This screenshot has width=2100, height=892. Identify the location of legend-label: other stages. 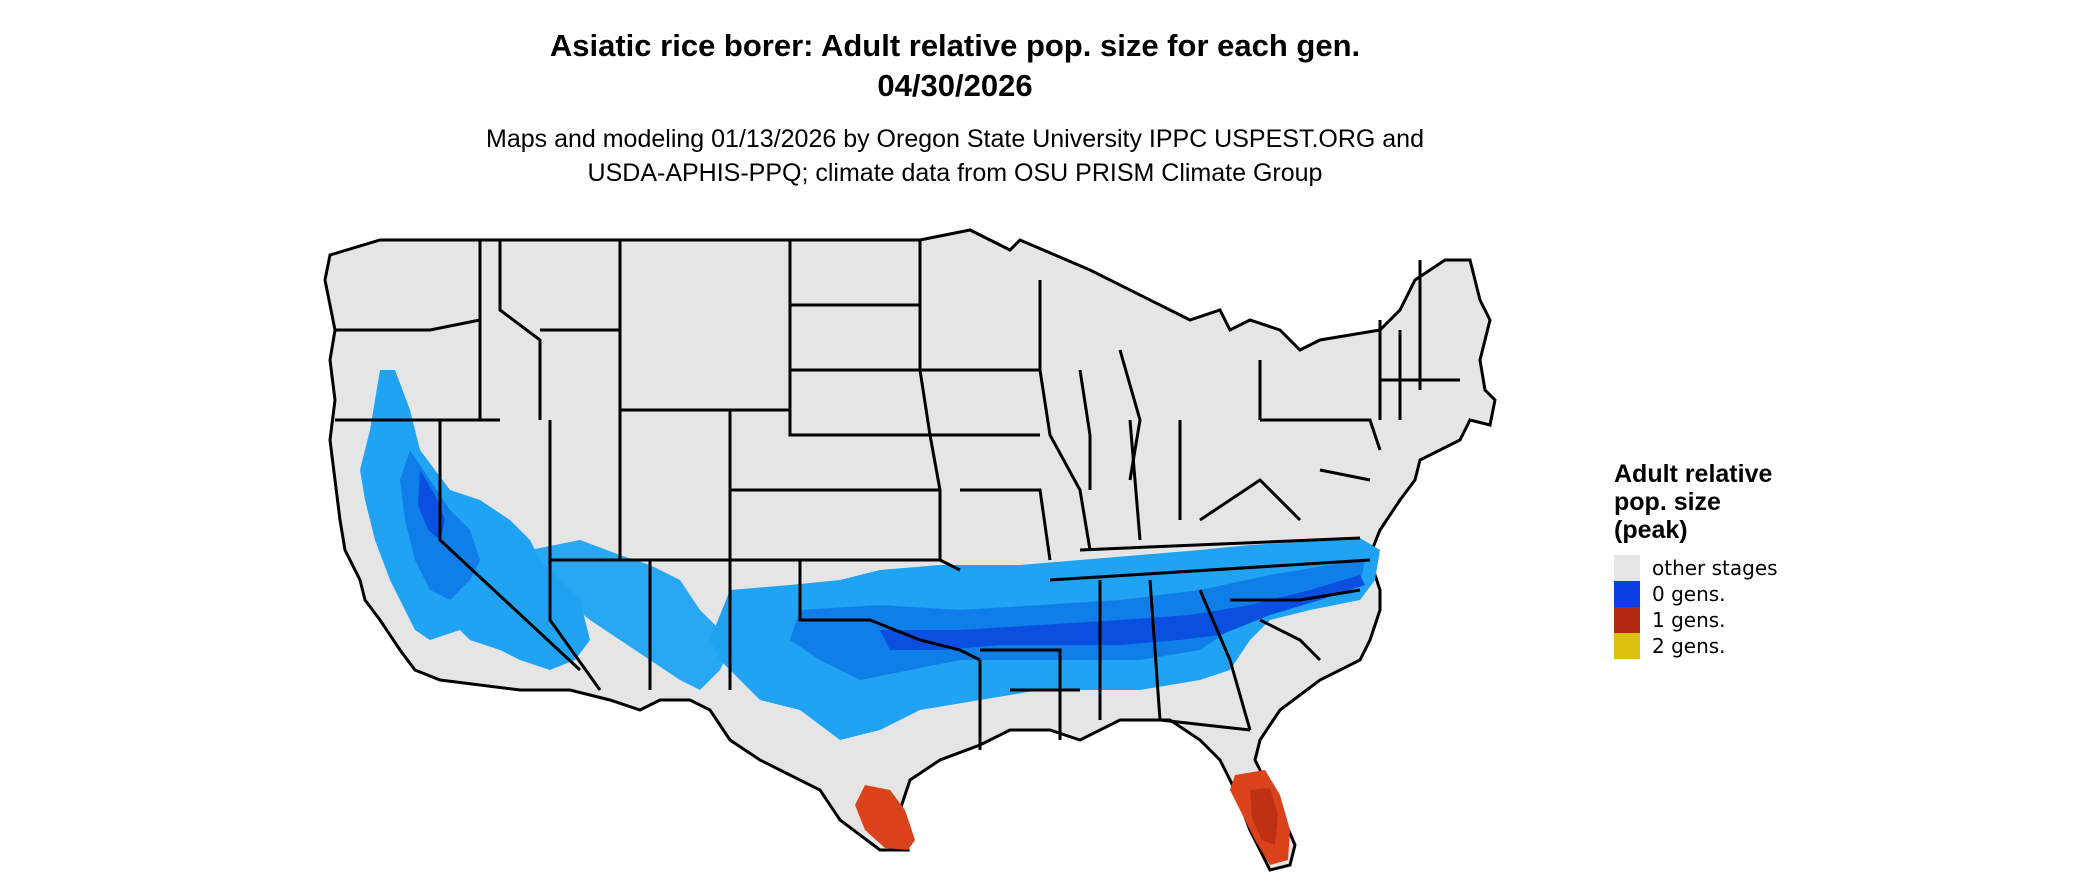
(1715, 568).